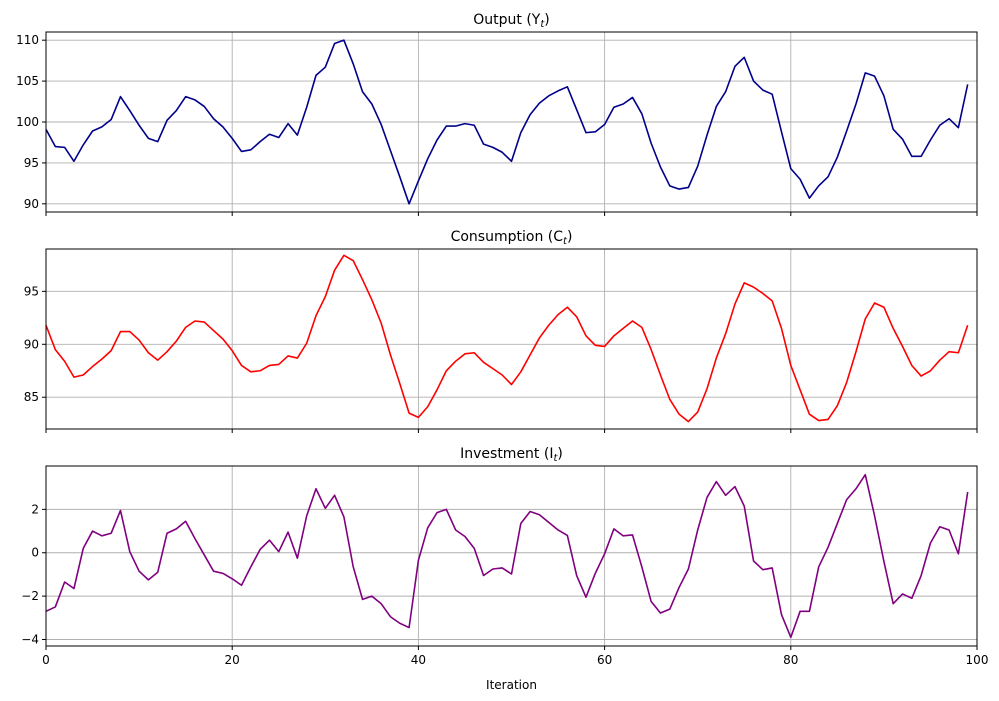 The image size is (999, 701). What do you see at coordinates (418, 660) in the screenshot?
I see `x-tick-label: 40` at bounding box center [418, 660].